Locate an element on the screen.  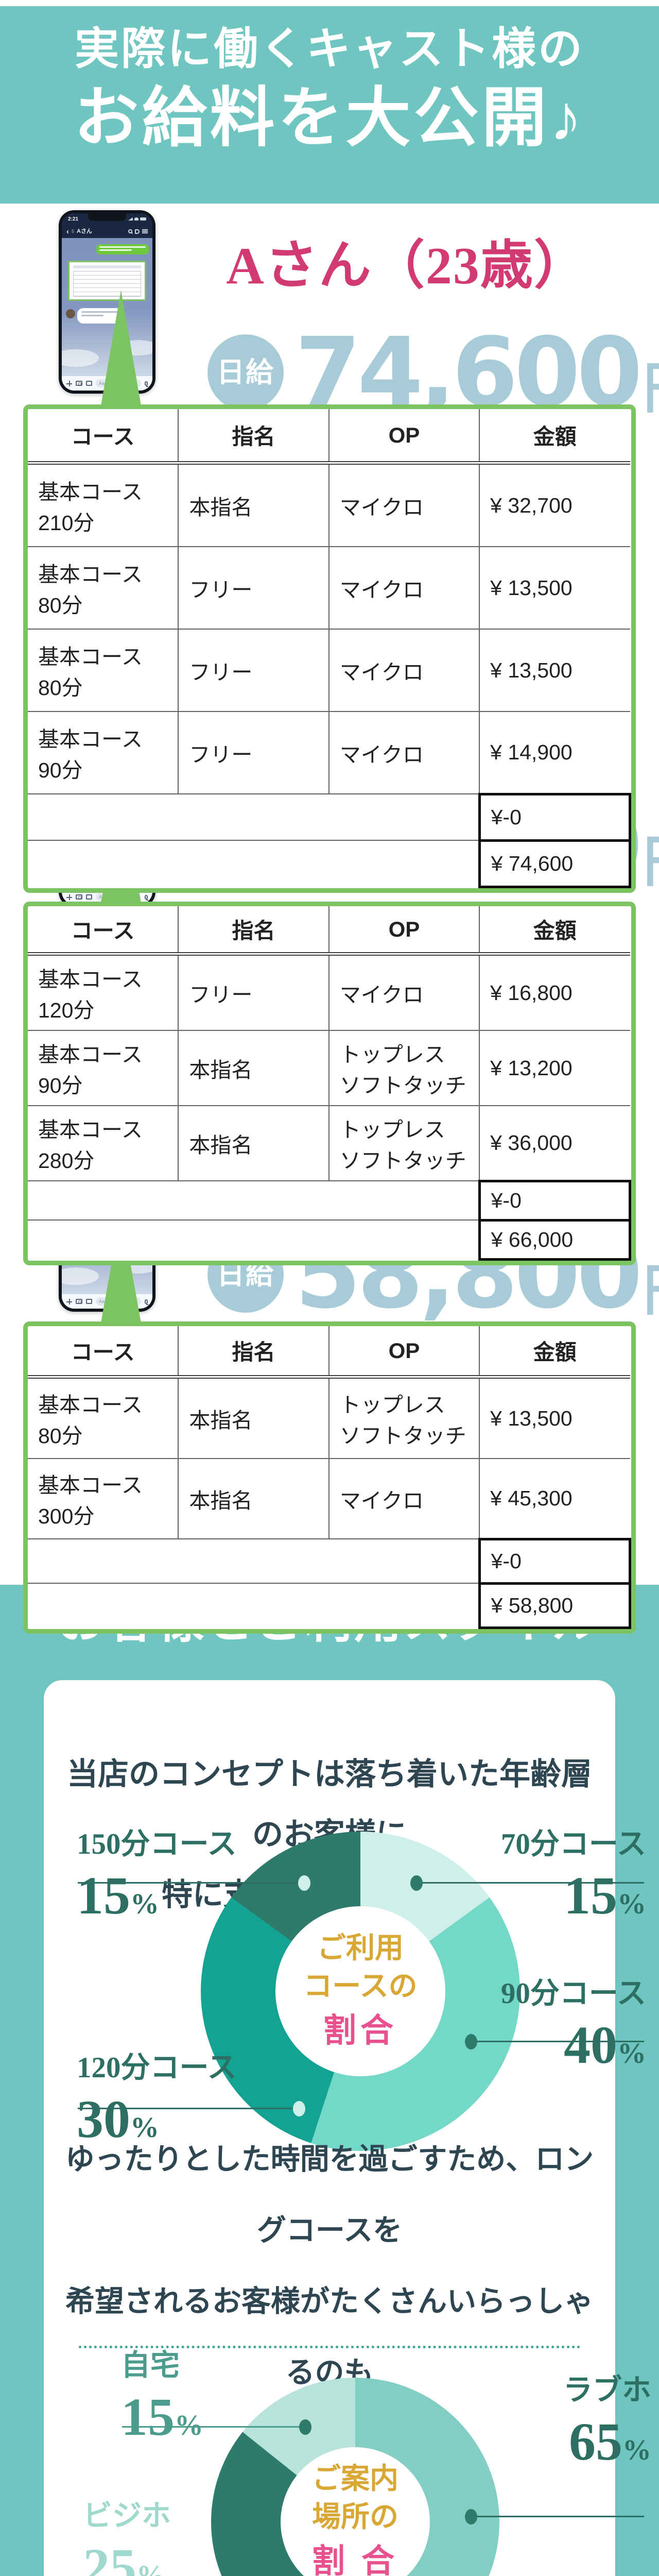
table-row: 基本コース 90分 フリー マイクロ ¥ 14,900 is located at coordinates (329, 752).